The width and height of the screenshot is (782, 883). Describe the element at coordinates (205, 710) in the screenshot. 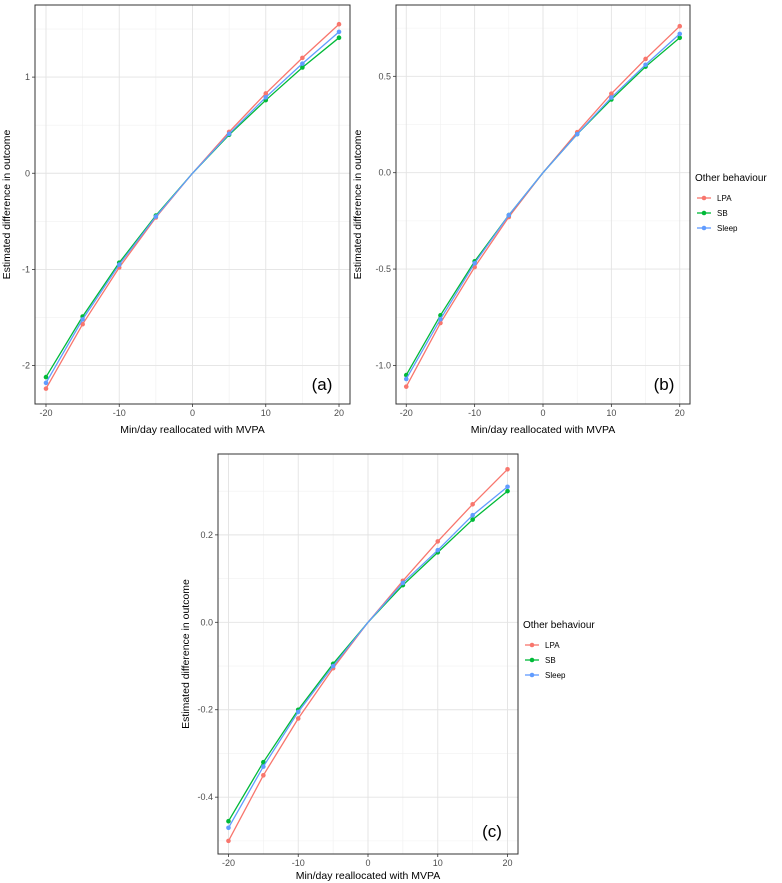

I see `y-tick-label: -0.2` at that location.